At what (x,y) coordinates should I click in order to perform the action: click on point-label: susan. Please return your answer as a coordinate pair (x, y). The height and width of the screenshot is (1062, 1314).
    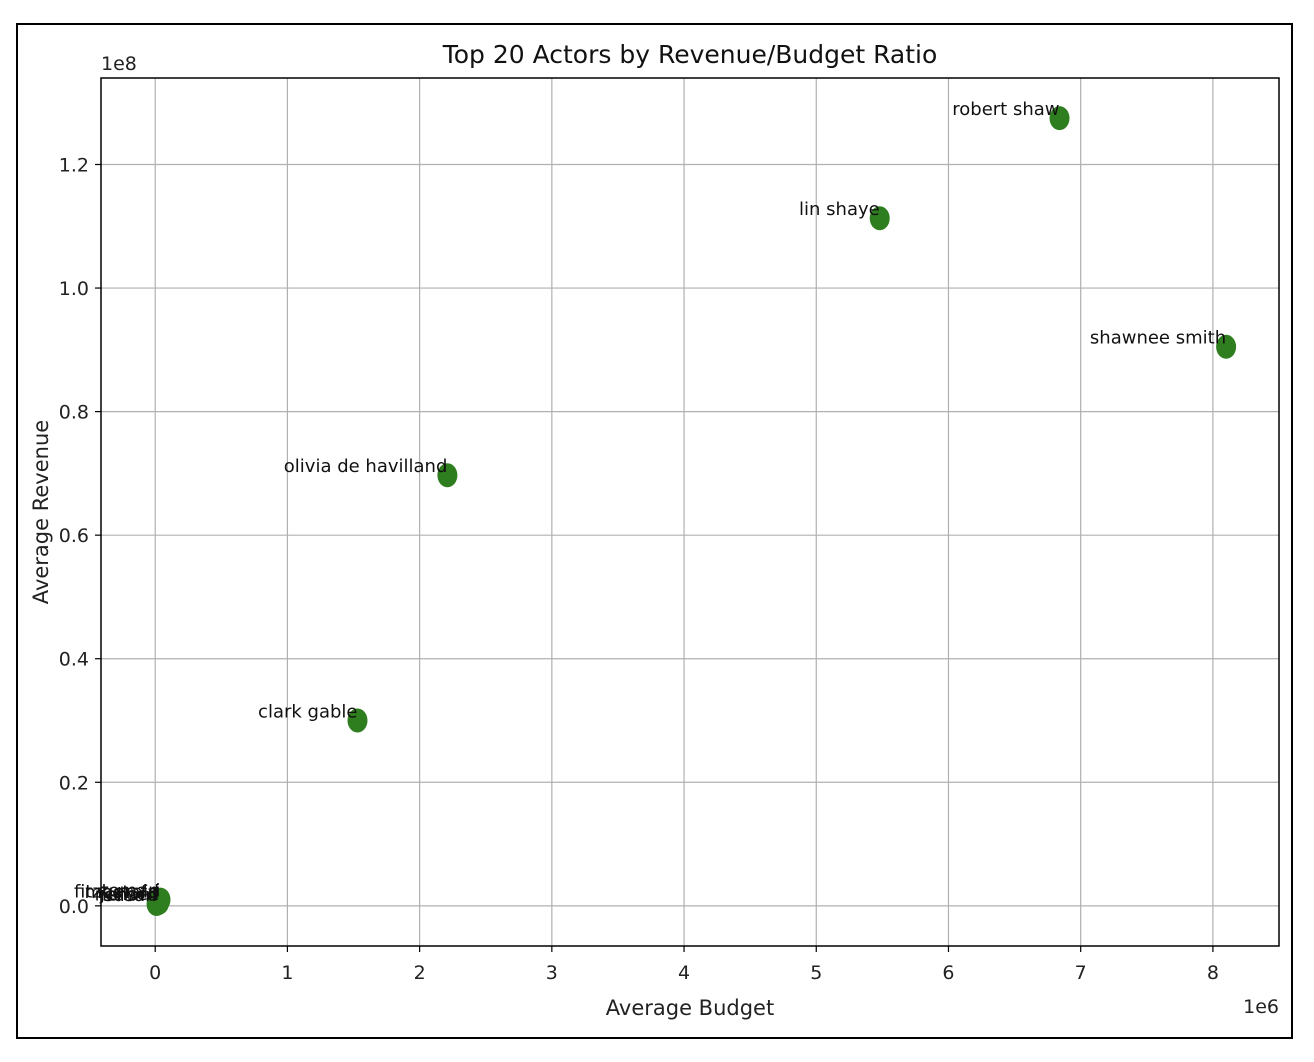
    Looking at the image, I should click on (130, 895).